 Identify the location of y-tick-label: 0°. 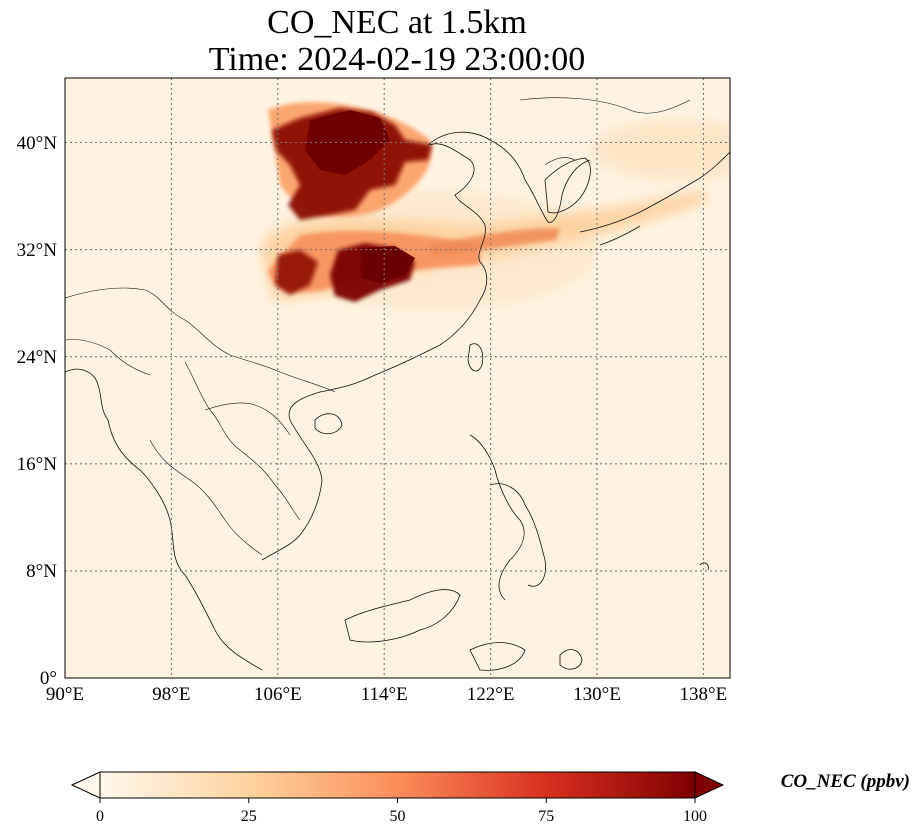
(48, 678).